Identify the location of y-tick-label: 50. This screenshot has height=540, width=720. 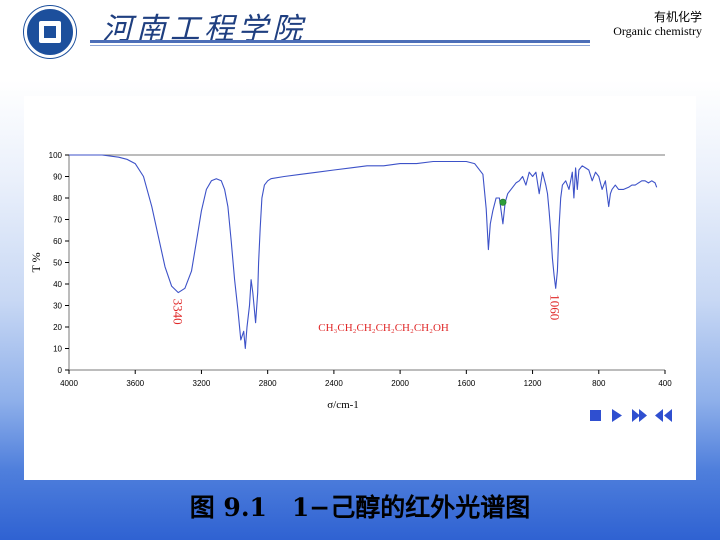
(57, 263).